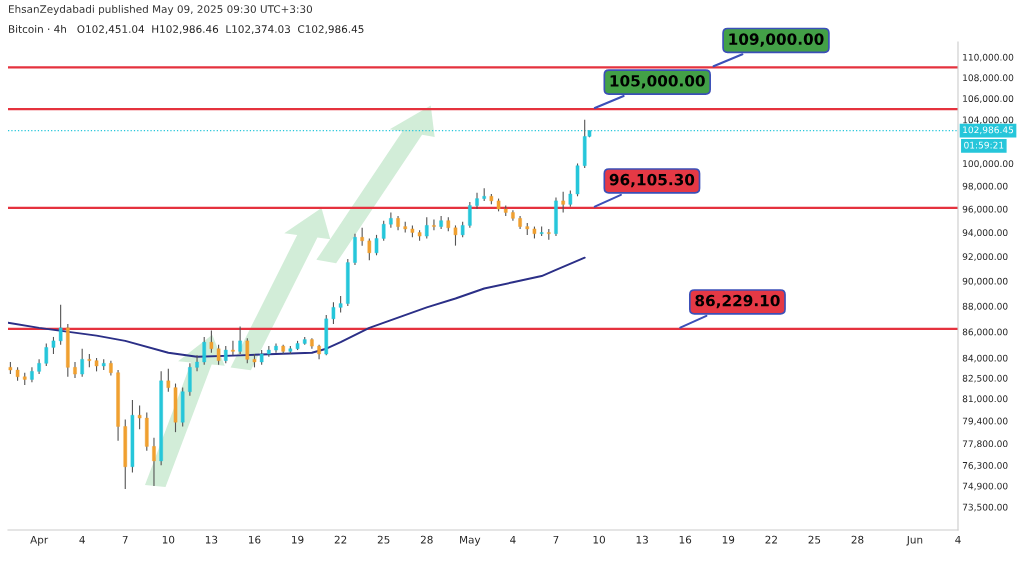 The image size is (1024, 576). Describe the element at coordinates (776, 40) in the screenshot. I see `ref-line-label: 109,000.00` at that location.